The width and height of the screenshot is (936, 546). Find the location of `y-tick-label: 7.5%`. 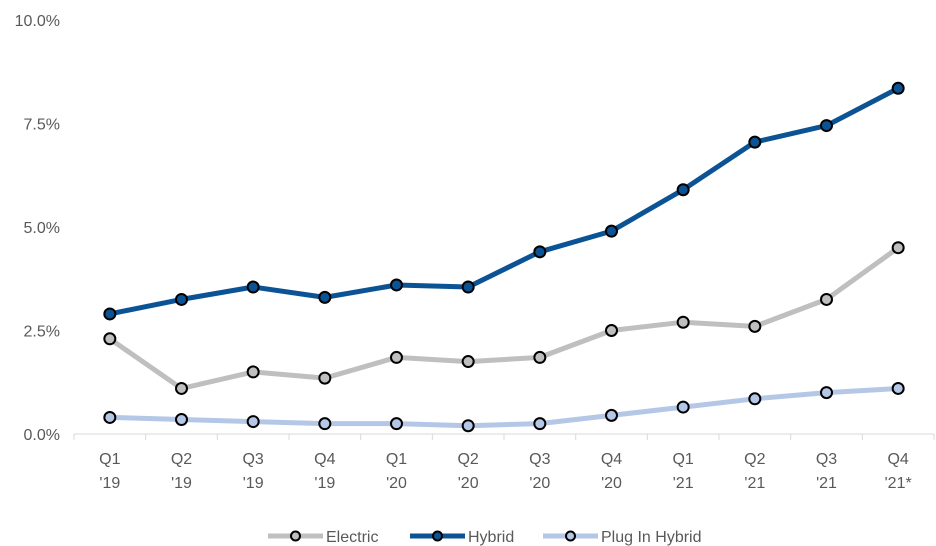

y-tick-label: 7.5% is located at coordinates (42, 125).